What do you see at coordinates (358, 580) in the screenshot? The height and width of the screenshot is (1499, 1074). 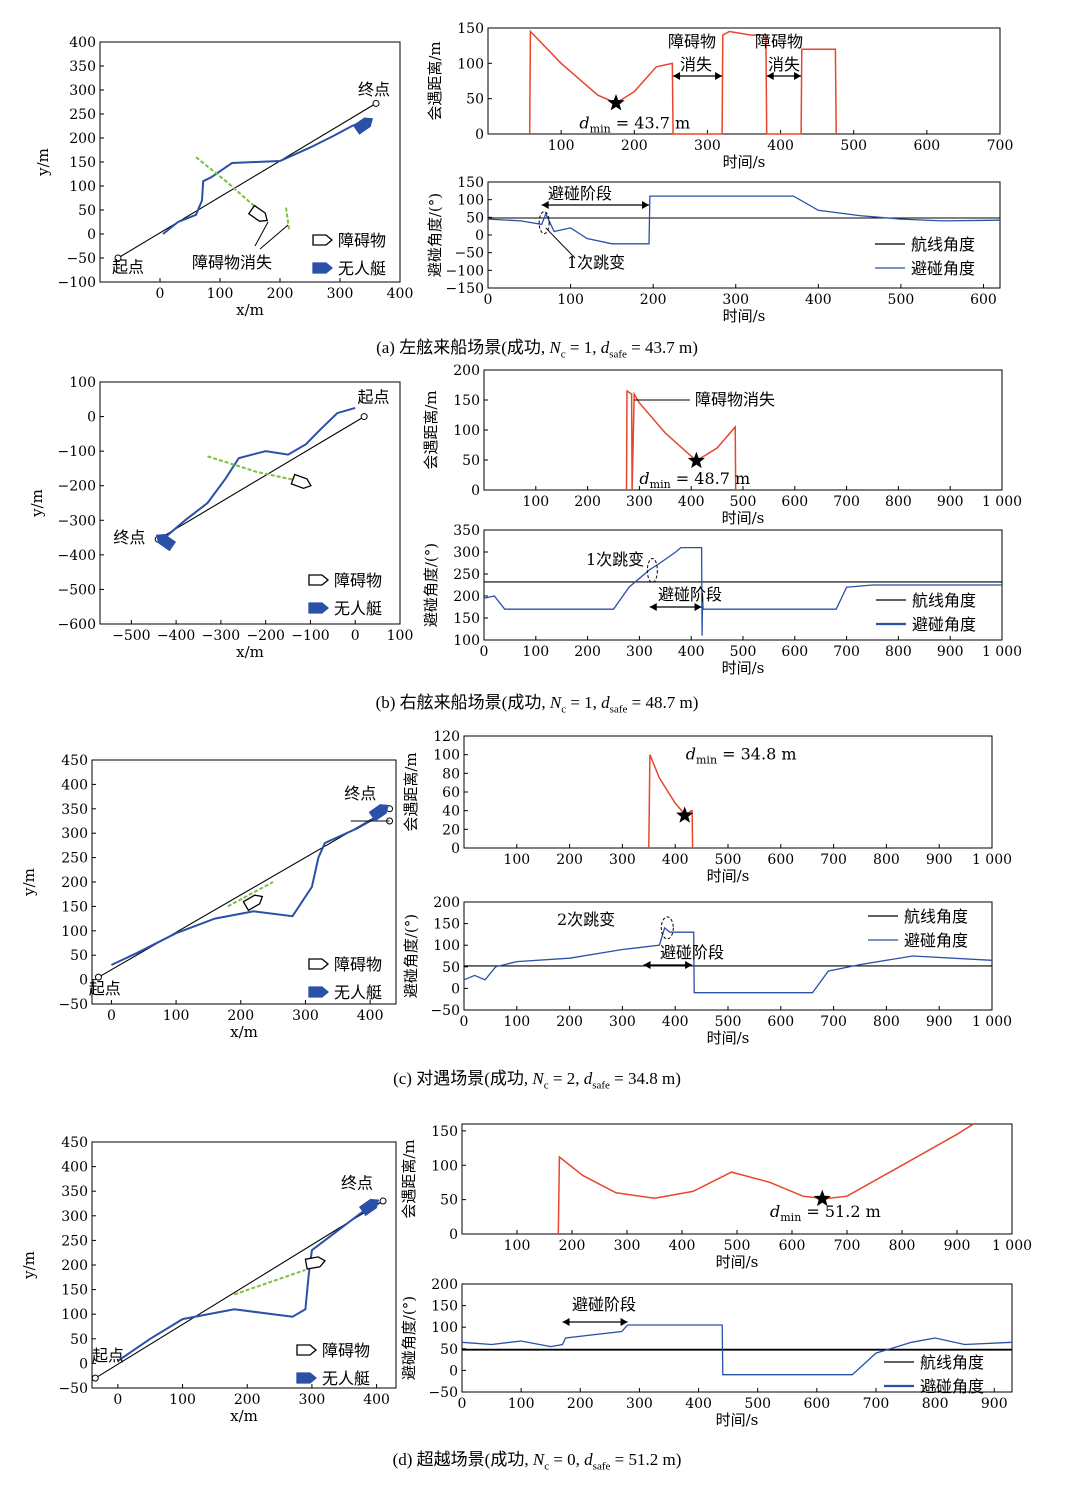 I see `legend-obstacle-label: 障碍物` at bounding box center [358, 580].